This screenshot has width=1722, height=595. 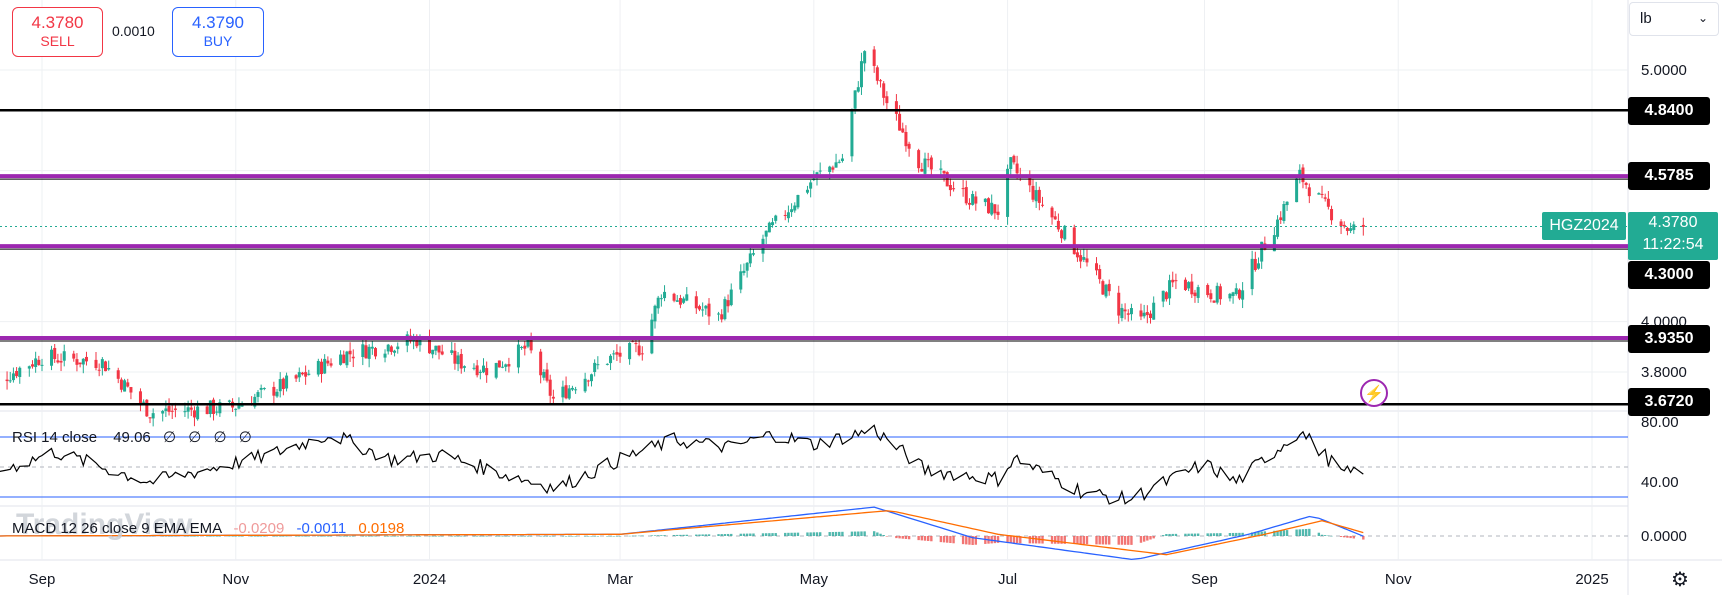 What do you see at coordinates (1680, 580) in the screenshot?
I see `gear-icon: ⚙` at bounding box center [1680, 580].